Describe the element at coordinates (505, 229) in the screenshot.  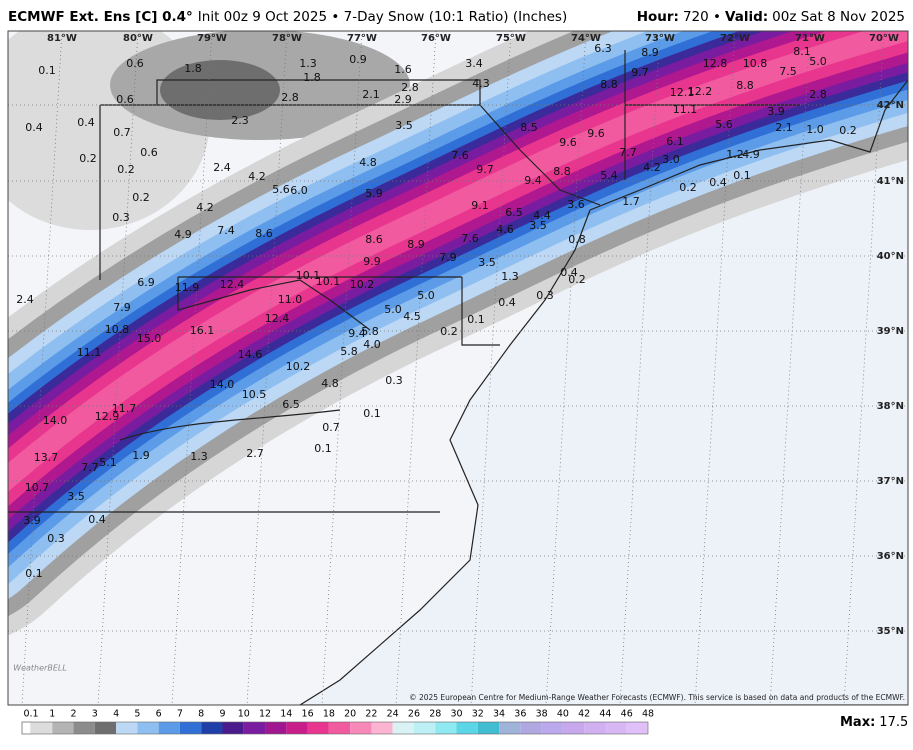
I see `snow-value: 4.6` at that location.